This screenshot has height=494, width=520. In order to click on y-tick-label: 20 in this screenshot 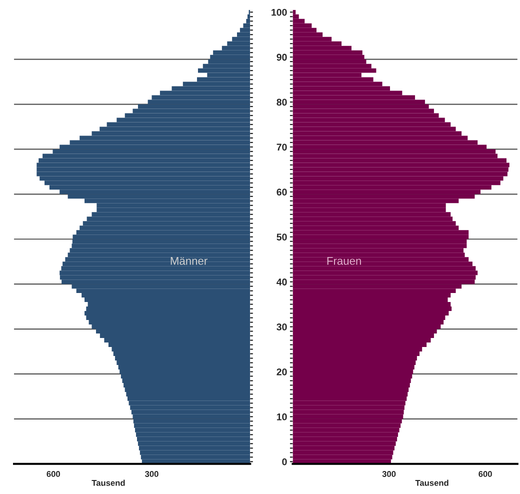, I will do `click(281, 372)`.